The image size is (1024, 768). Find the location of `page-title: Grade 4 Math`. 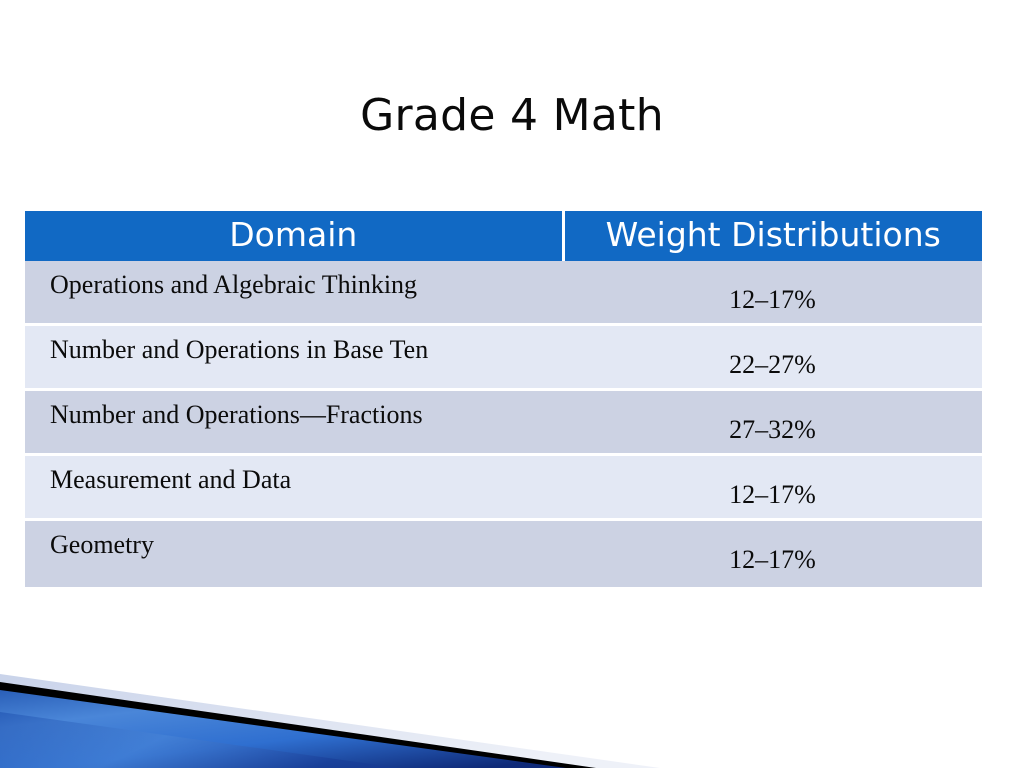

page-title: Grade 4 Math is located at coordinates (512, 115).